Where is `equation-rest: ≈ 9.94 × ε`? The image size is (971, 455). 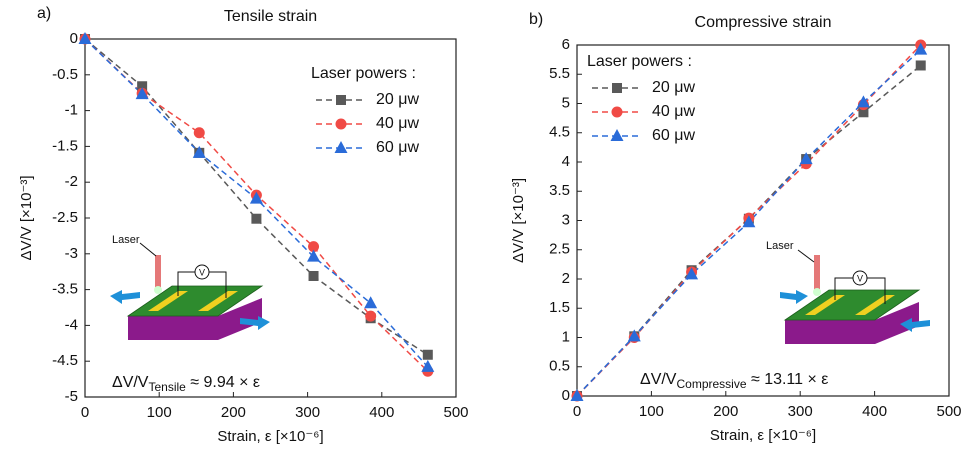 equation-rest: ≈ 9.94 × ε is located at coordinates (223, 382).